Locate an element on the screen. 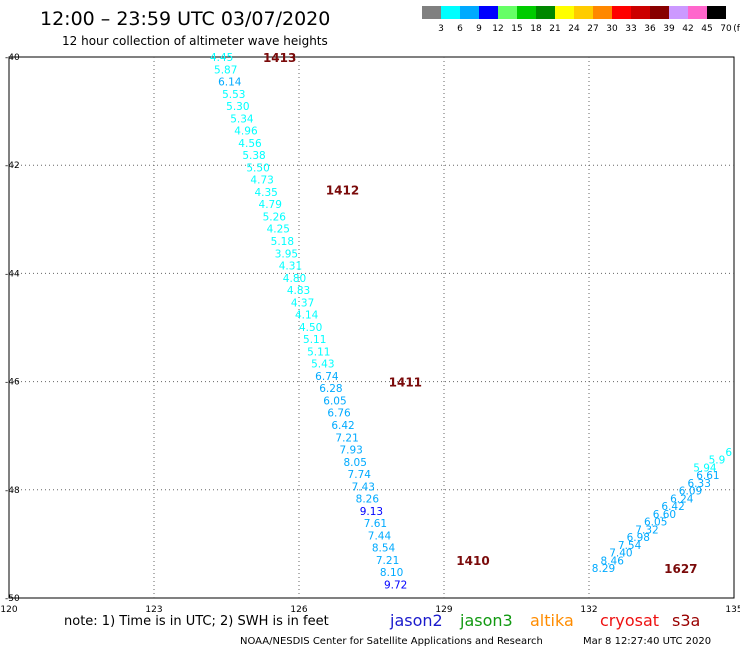 The height and width of the screenshot is (650, 740). wave-height-value: 5.26 is located at coordinates (275, 217).